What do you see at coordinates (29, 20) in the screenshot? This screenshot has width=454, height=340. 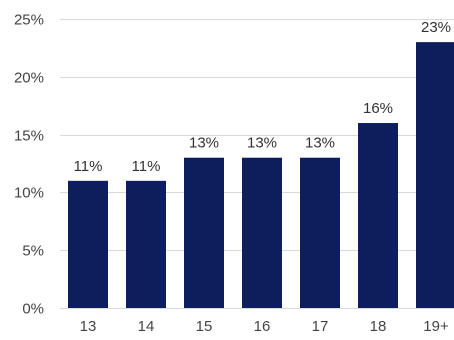 I see `y-tick-label: 25%` at bounding box center [29, 20].